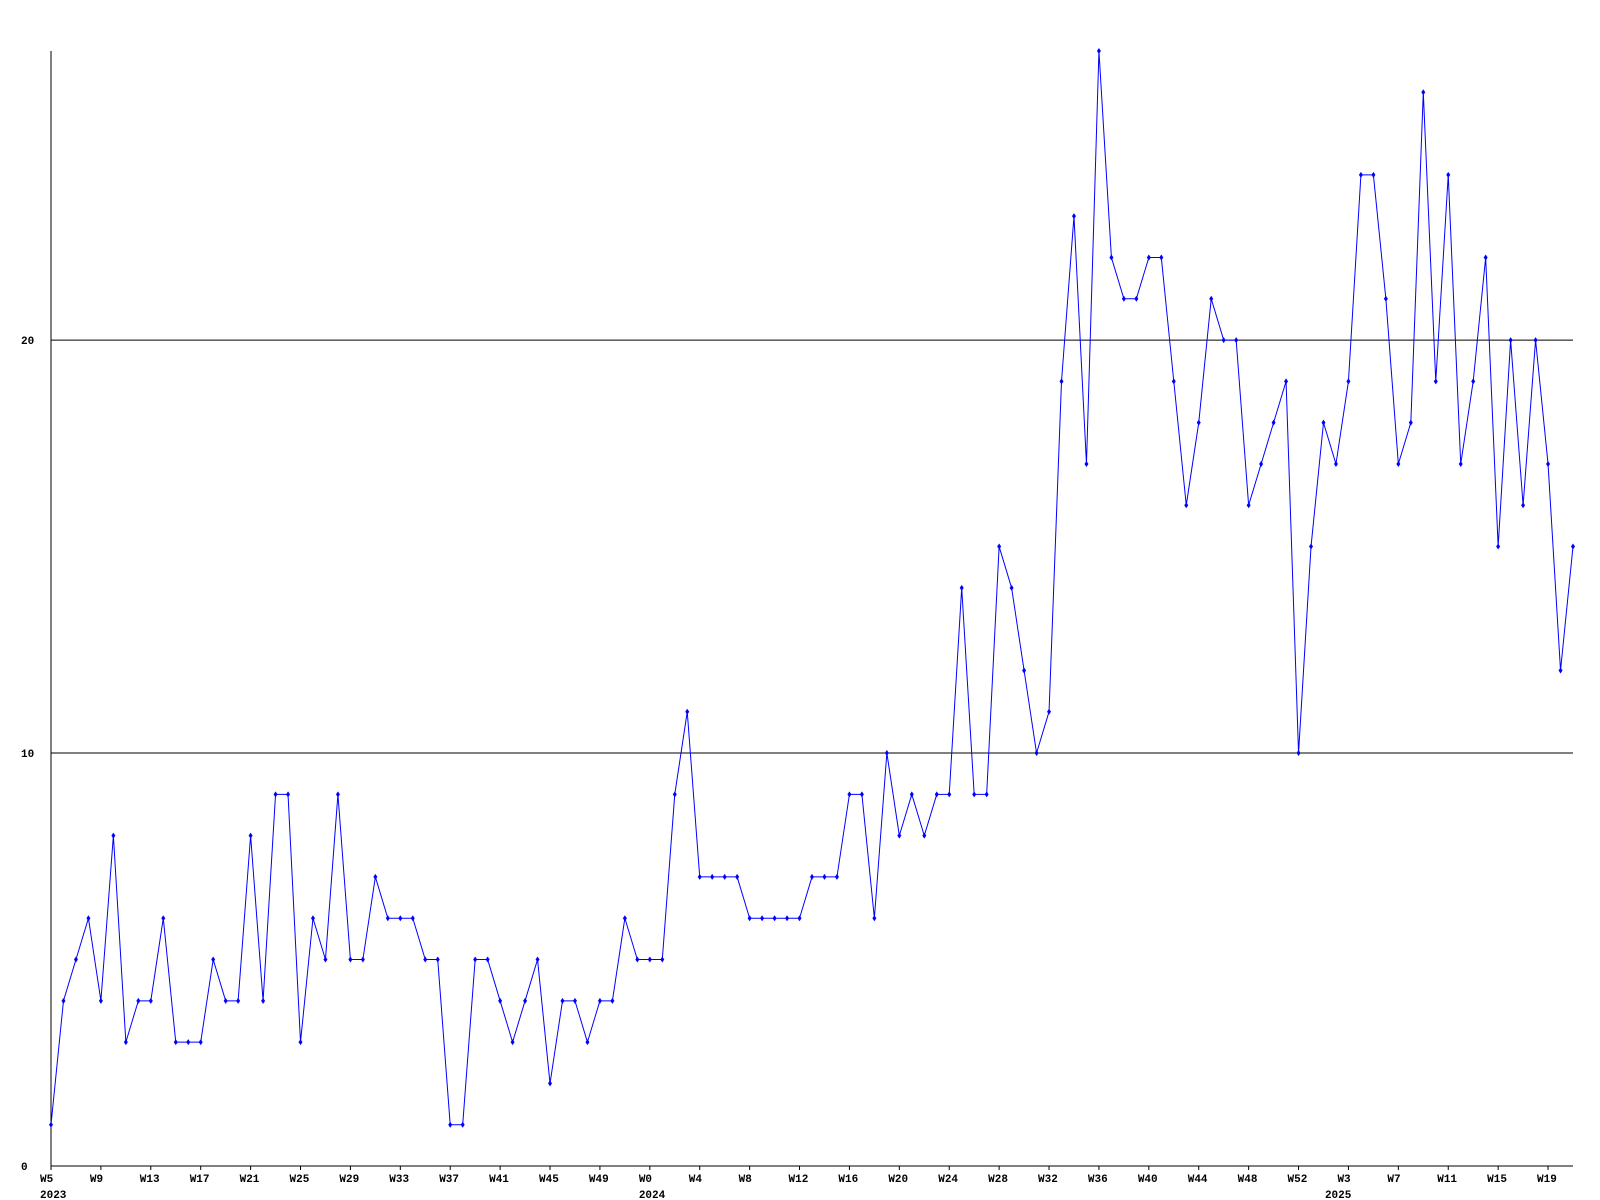  I want to click on y-tick-label: 10, so click(27, 755).